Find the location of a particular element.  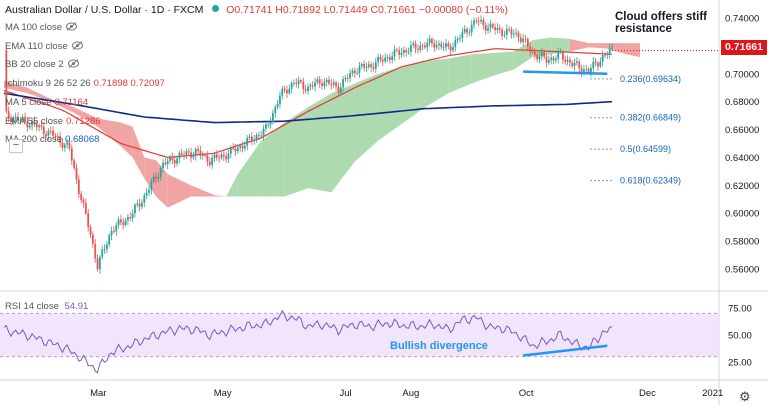

indicator-legend-item: BB 20 close 2 is located at coordinates (42, 64).